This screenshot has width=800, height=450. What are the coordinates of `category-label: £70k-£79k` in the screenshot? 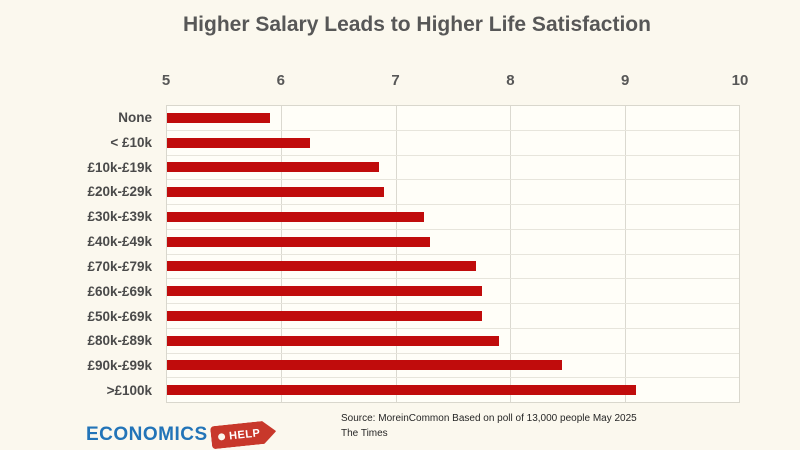 It's located at (119, 266).